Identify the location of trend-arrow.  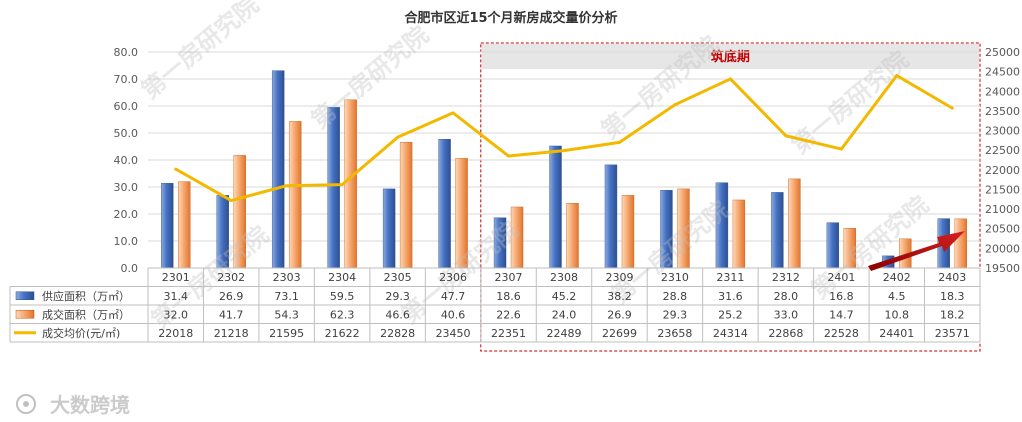
(916, 251).